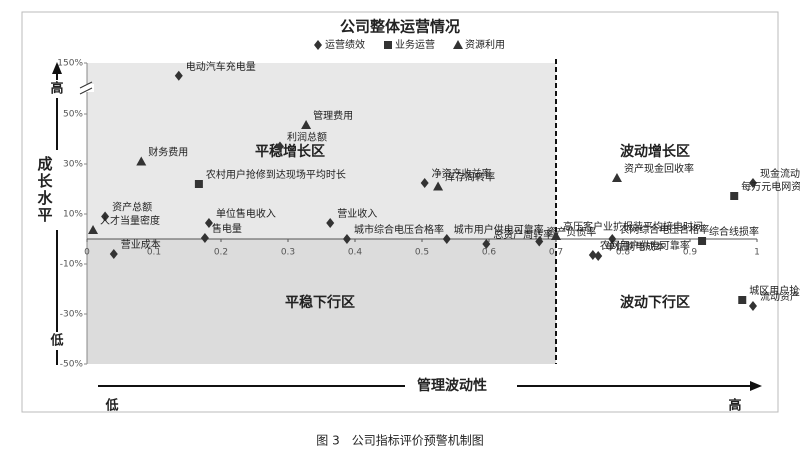  What do you see at coordinates (70, 64) in the screenshot?
I see `y-tick-label: 150%` at bounding box center [70, 64].